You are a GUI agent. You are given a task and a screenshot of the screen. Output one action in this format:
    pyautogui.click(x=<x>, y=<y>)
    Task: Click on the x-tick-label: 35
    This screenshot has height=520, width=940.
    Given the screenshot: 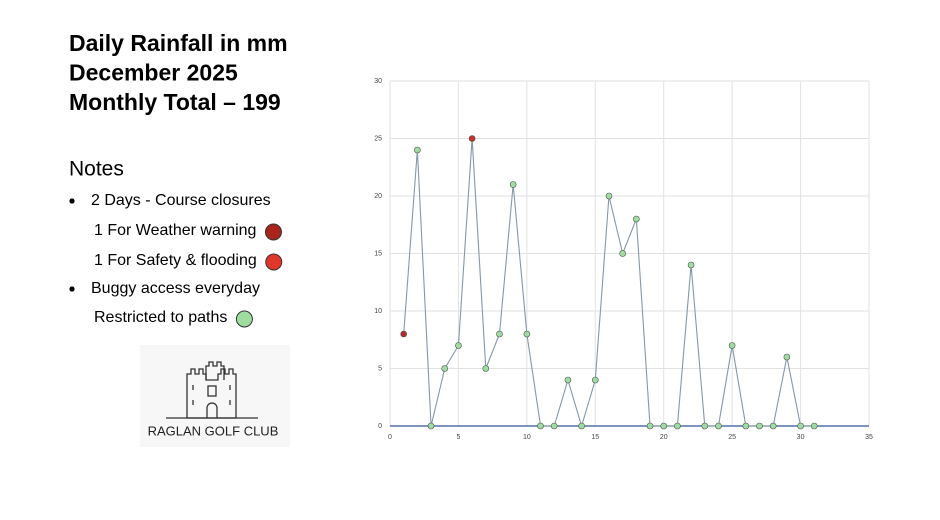 What is the action you would take?
    pyautogui.click(x=869, y=437)
    